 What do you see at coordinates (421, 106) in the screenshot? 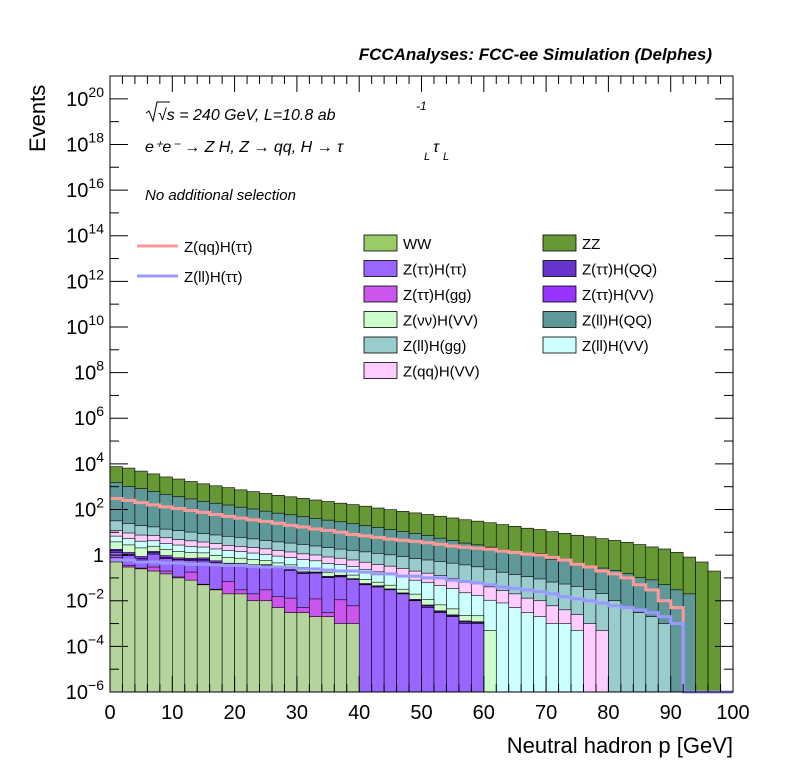
I see `annotation-energy-exp: -1` at bounding box center [421, 106].